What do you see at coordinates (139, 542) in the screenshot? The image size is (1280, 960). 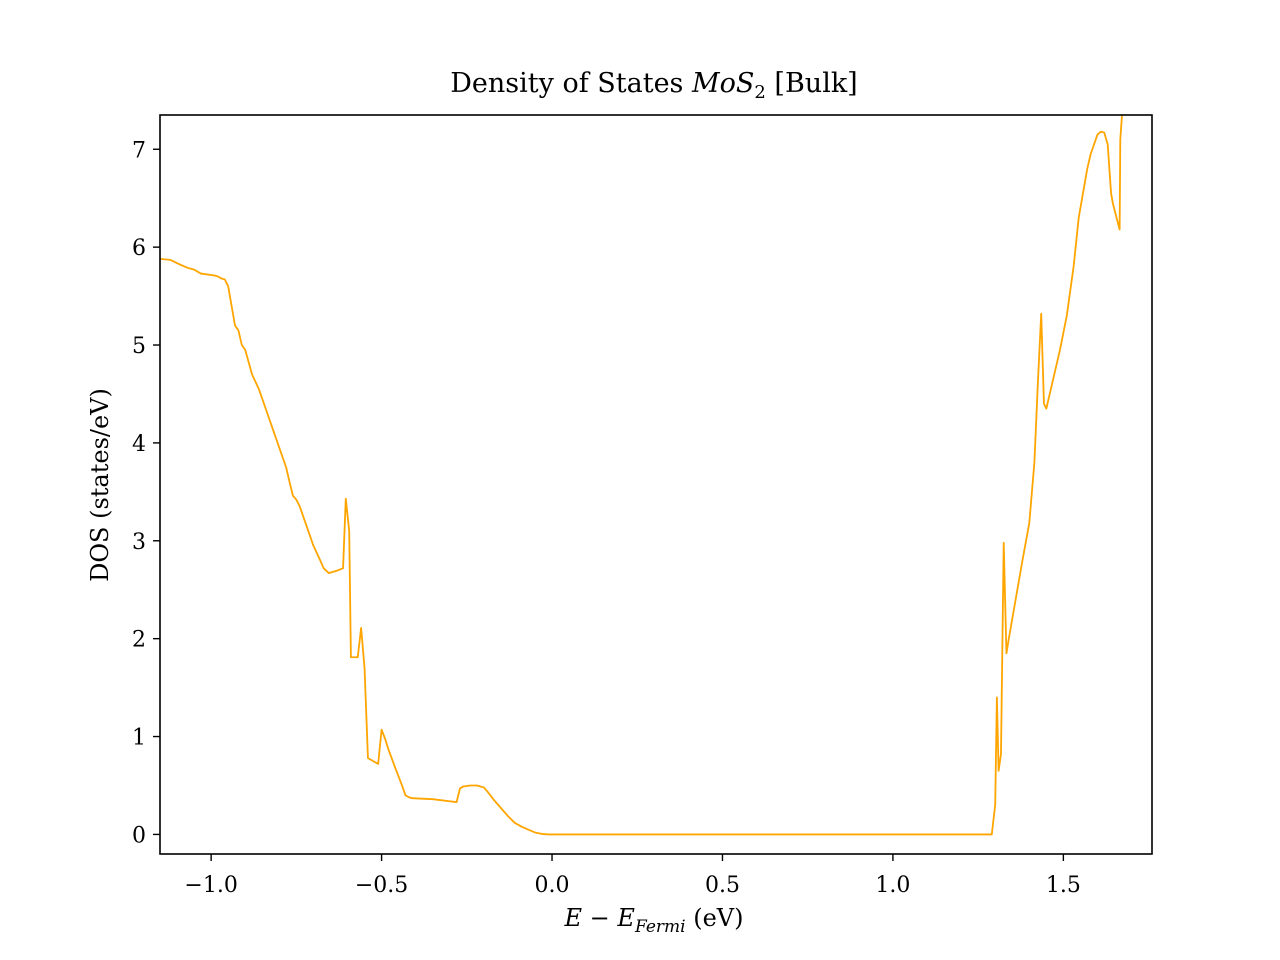 I see `y-tick-label: 3` at bounding box center [139, 542].